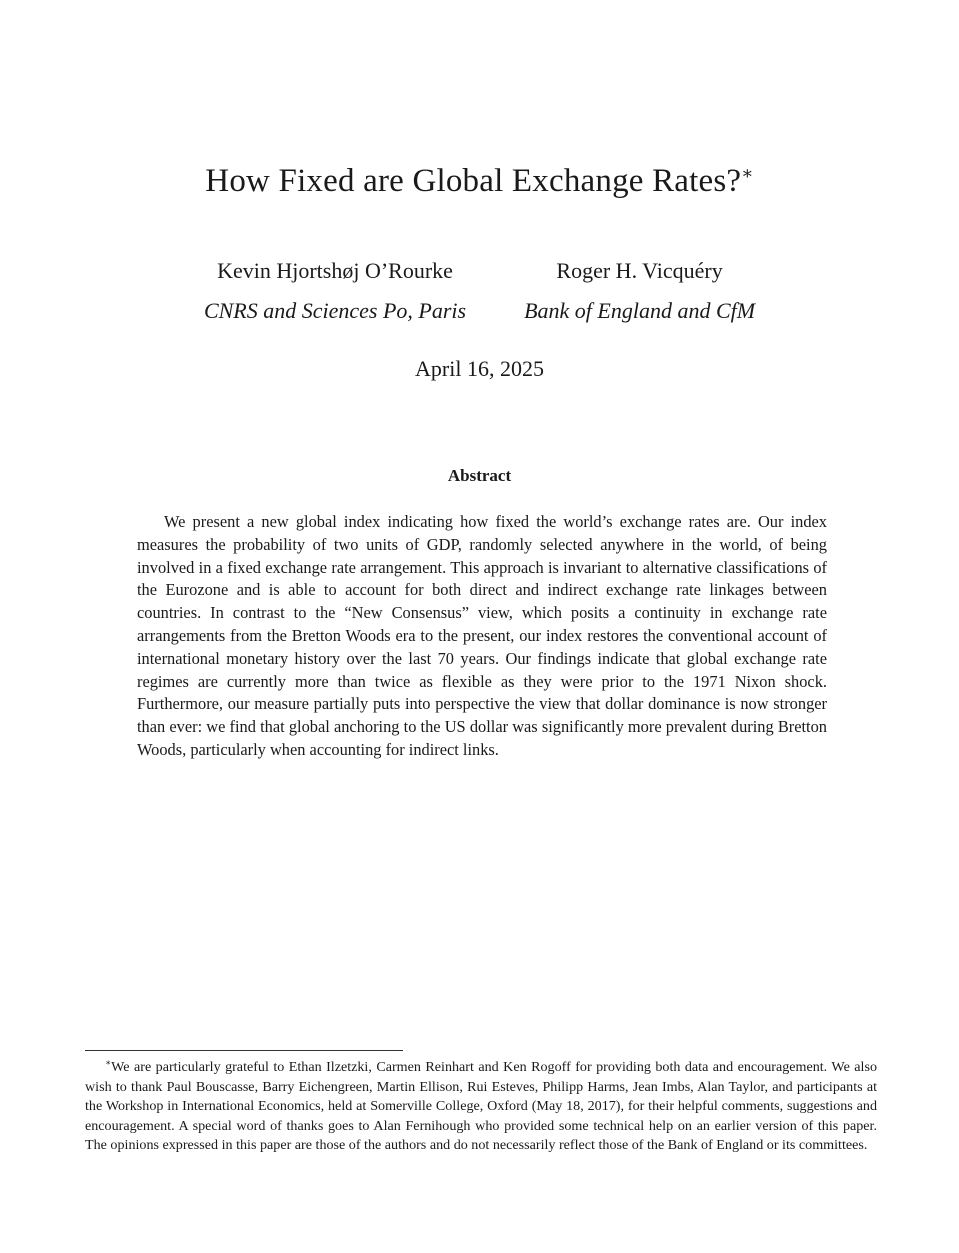 The image size is (959, 1253). I want to click on author-name: Roger H. Vicquéry, so click(639, 270).